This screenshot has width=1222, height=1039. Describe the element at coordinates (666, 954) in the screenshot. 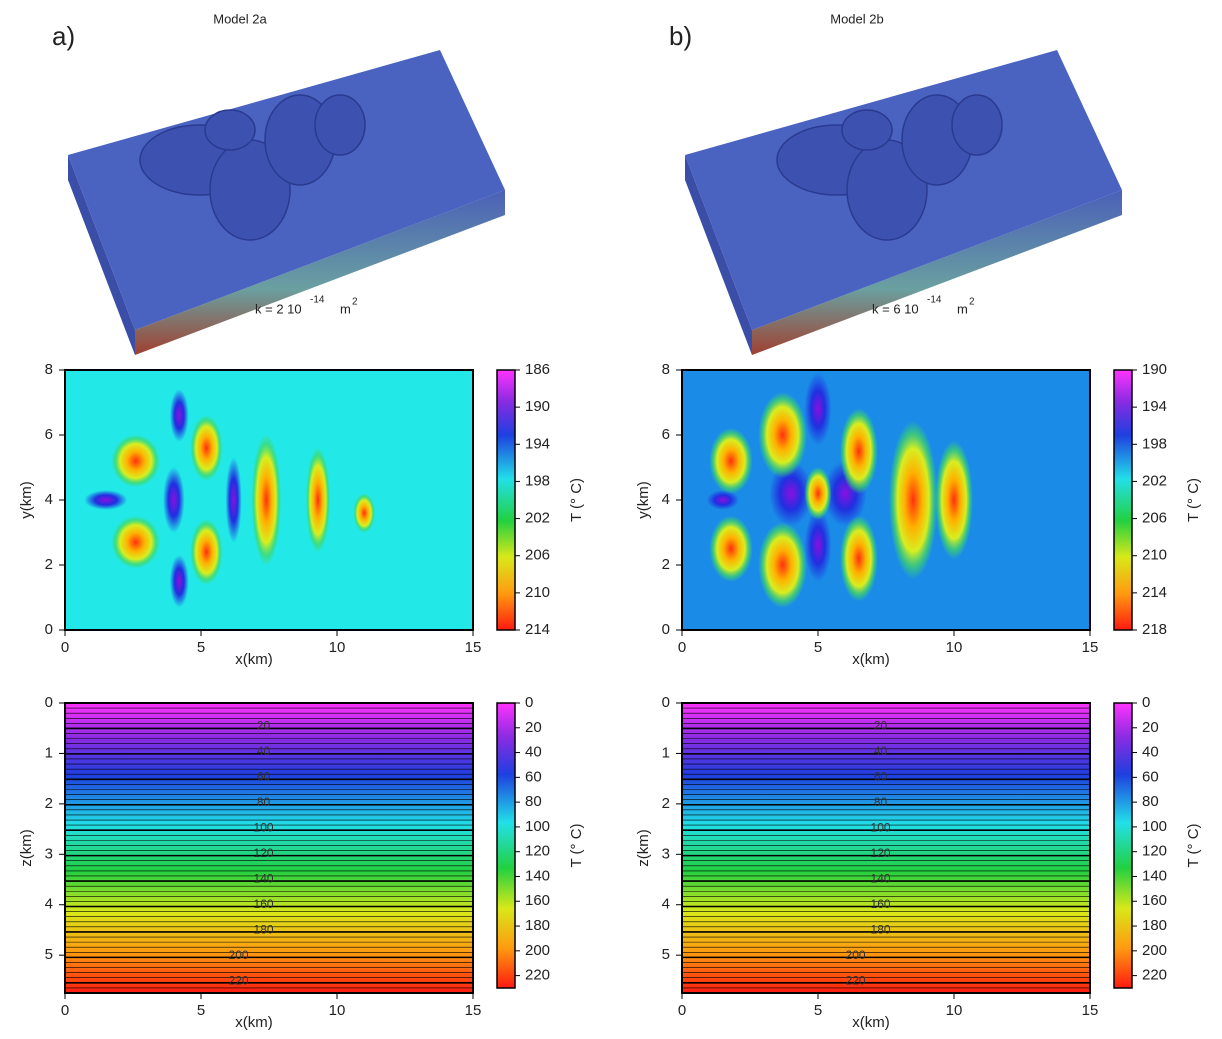

I see `y-tick-label: 5` at that location.